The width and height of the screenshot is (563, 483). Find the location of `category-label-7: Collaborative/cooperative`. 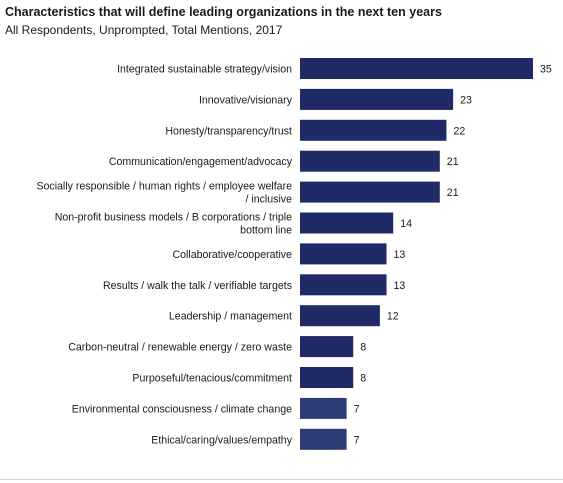

category-label-7: Collaborative/cooperative is located at coordinates (232, 255).